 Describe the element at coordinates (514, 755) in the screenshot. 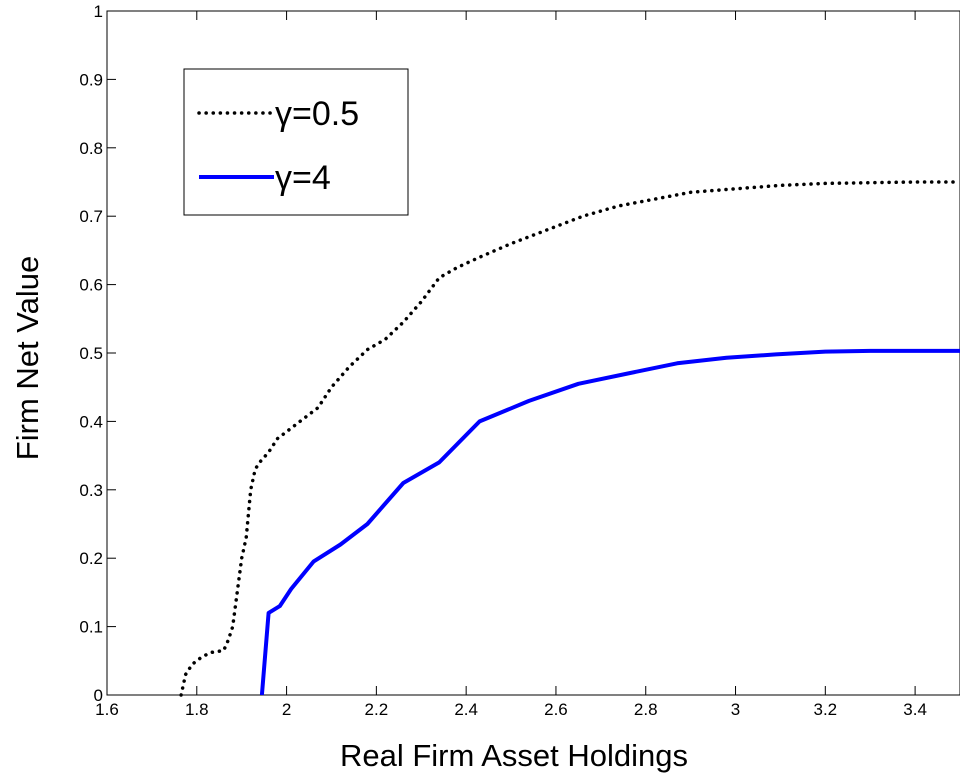

I see `x-axis-label: Real Firm Asset Holdings` at that location.